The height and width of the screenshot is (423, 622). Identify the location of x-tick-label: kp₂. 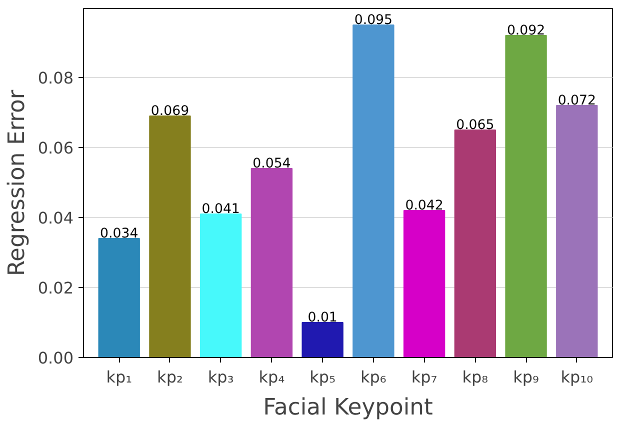
(170, 377).